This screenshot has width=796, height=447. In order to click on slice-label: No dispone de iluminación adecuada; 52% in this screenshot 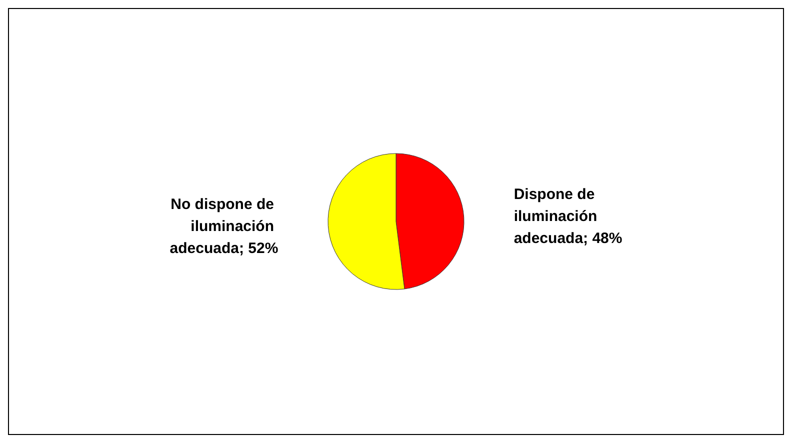, I will do `click(224, 227)`.